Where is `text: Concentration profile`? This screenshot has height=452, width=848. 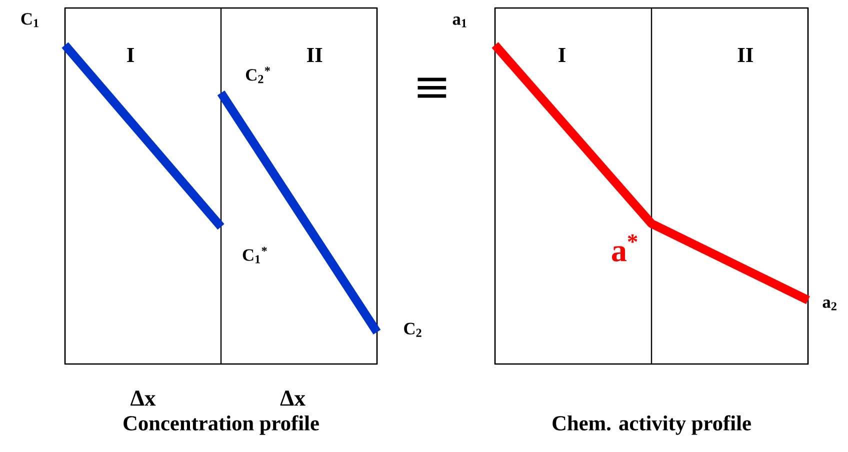
text: Concentration profile is located at coordinates (221, 425).